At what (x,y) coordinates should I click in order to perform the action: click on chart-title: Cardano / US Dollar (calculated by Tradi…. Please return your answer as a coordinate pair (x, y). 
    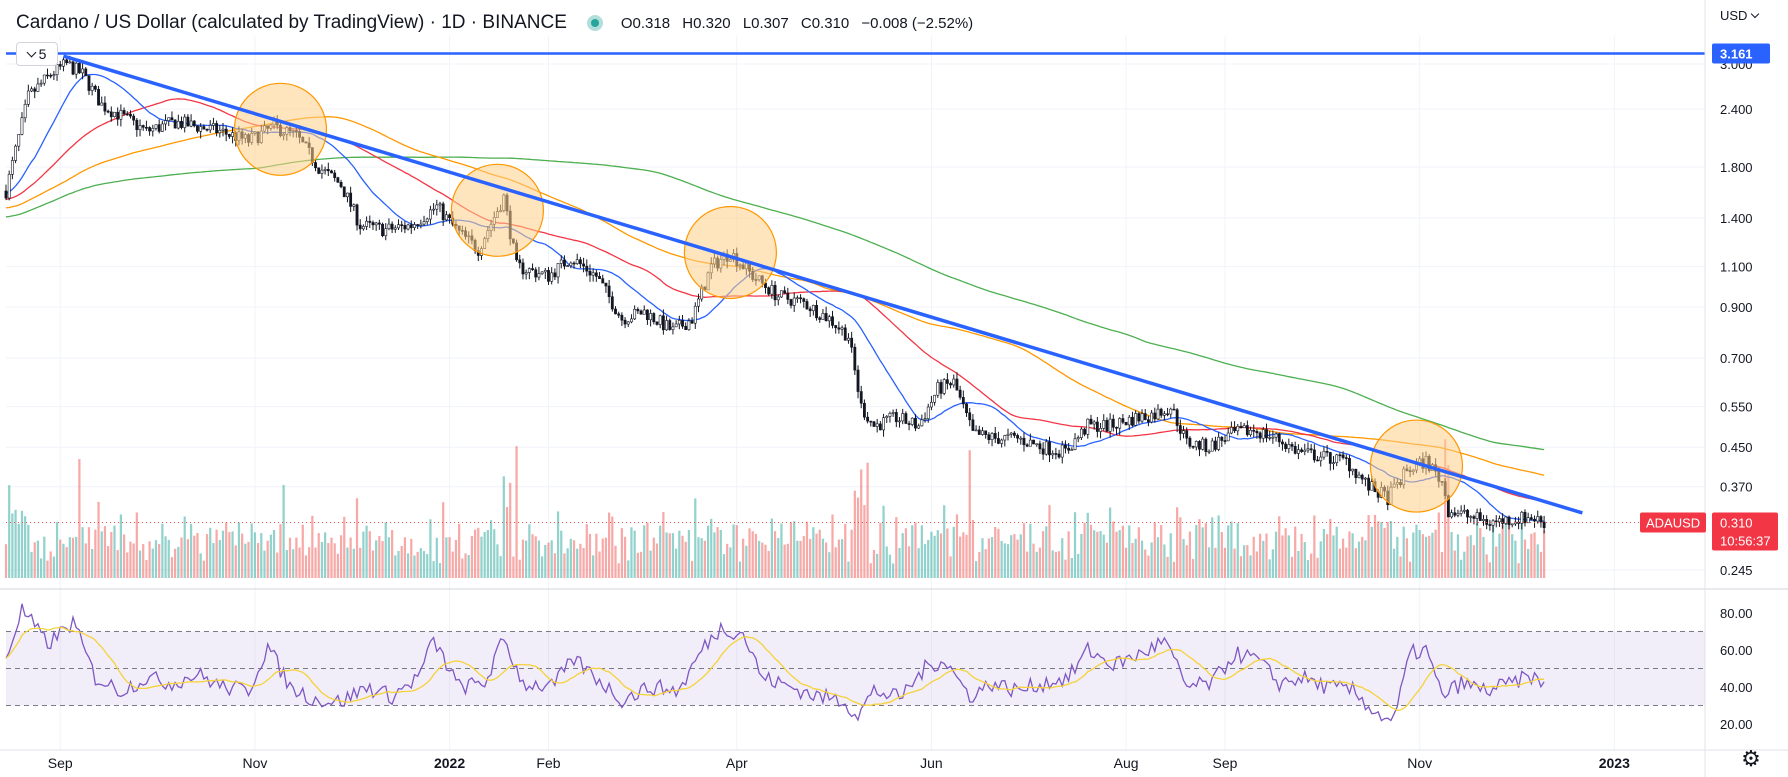
    Looking at the image, I should click on (291, 22).